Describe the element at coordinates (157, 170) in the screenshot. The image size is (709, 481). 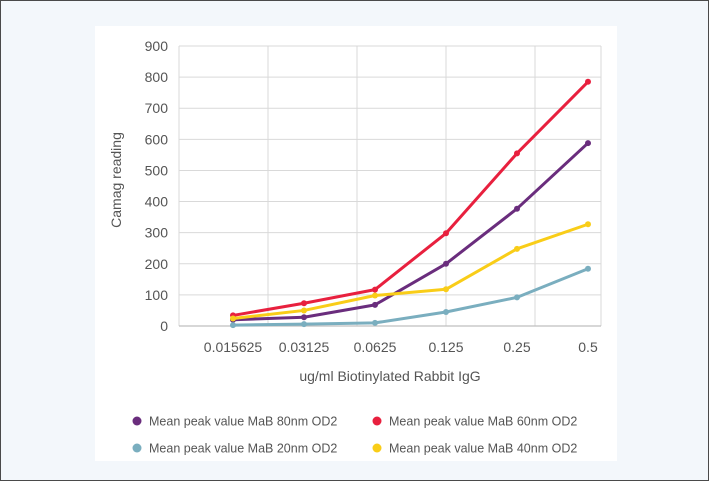
I see `y-tick-label: 500` at that location.